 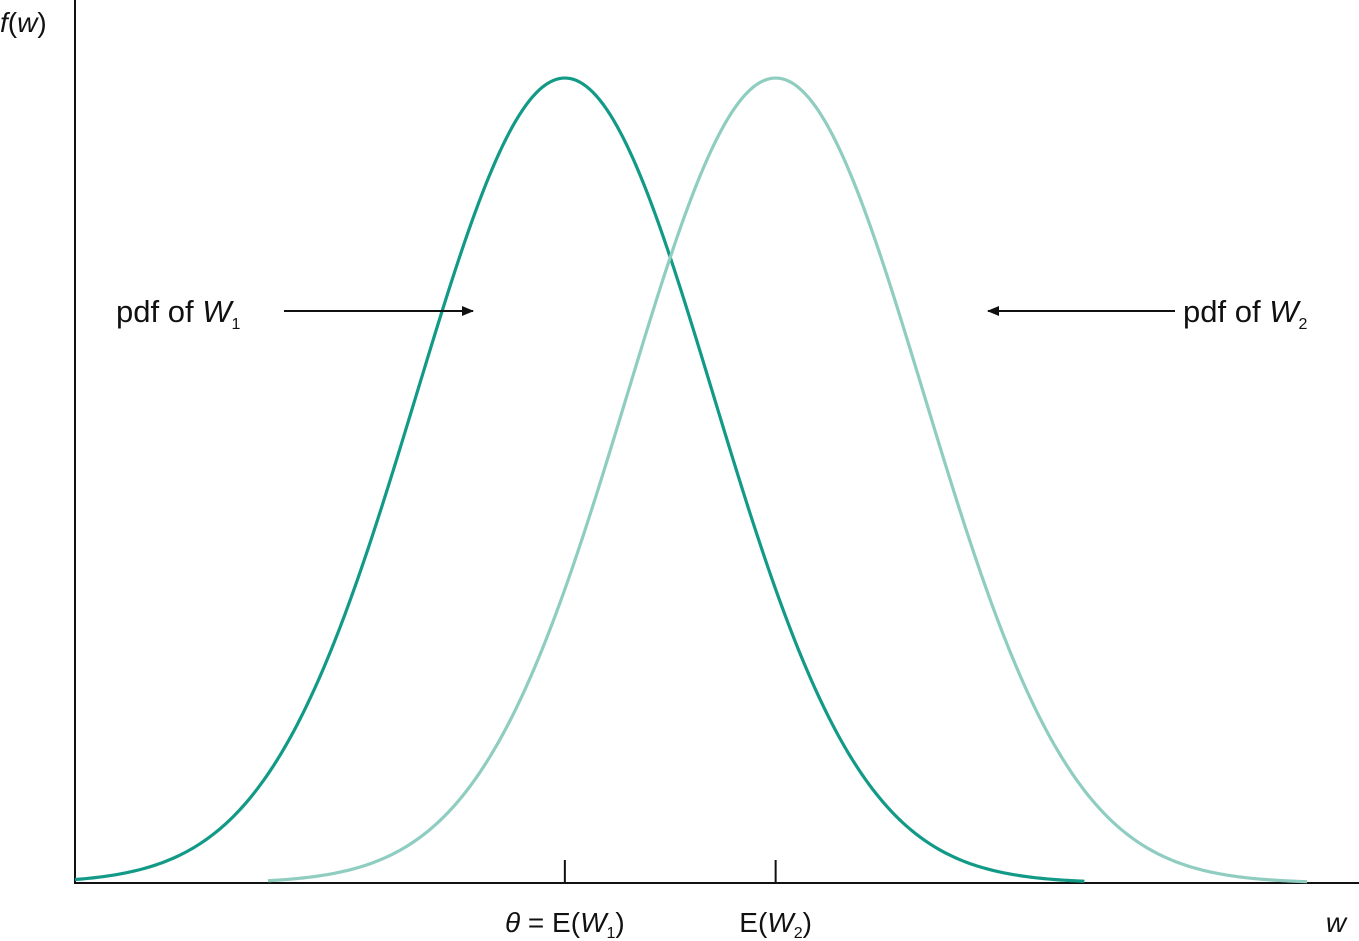 I want to click on x-axis-label: w, so click(x=1337, y=922).